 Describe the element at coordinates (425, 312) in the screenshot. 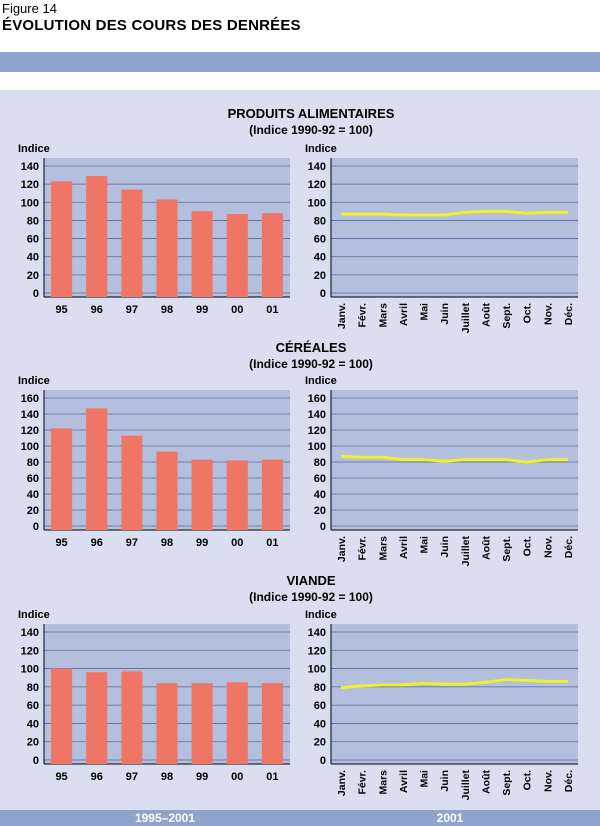

I see `line-chart-1-x-tick-label: Mai` at that location.